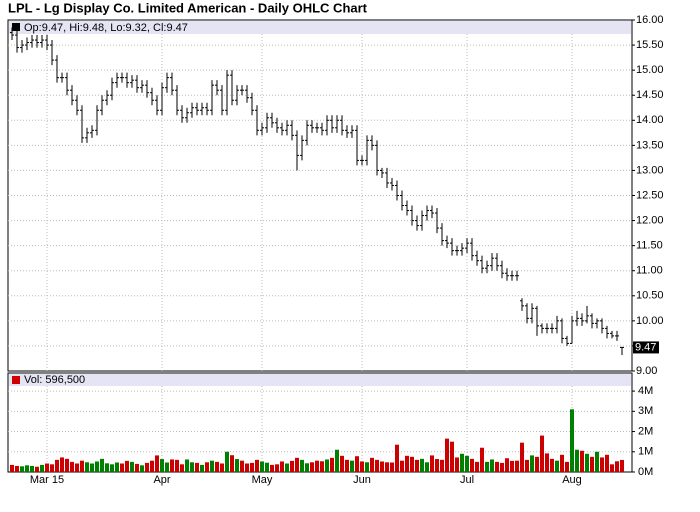 The height and width of the screenshot is (512, 700). I want to click on y-tick-label: 10.50, so click(650, 296).